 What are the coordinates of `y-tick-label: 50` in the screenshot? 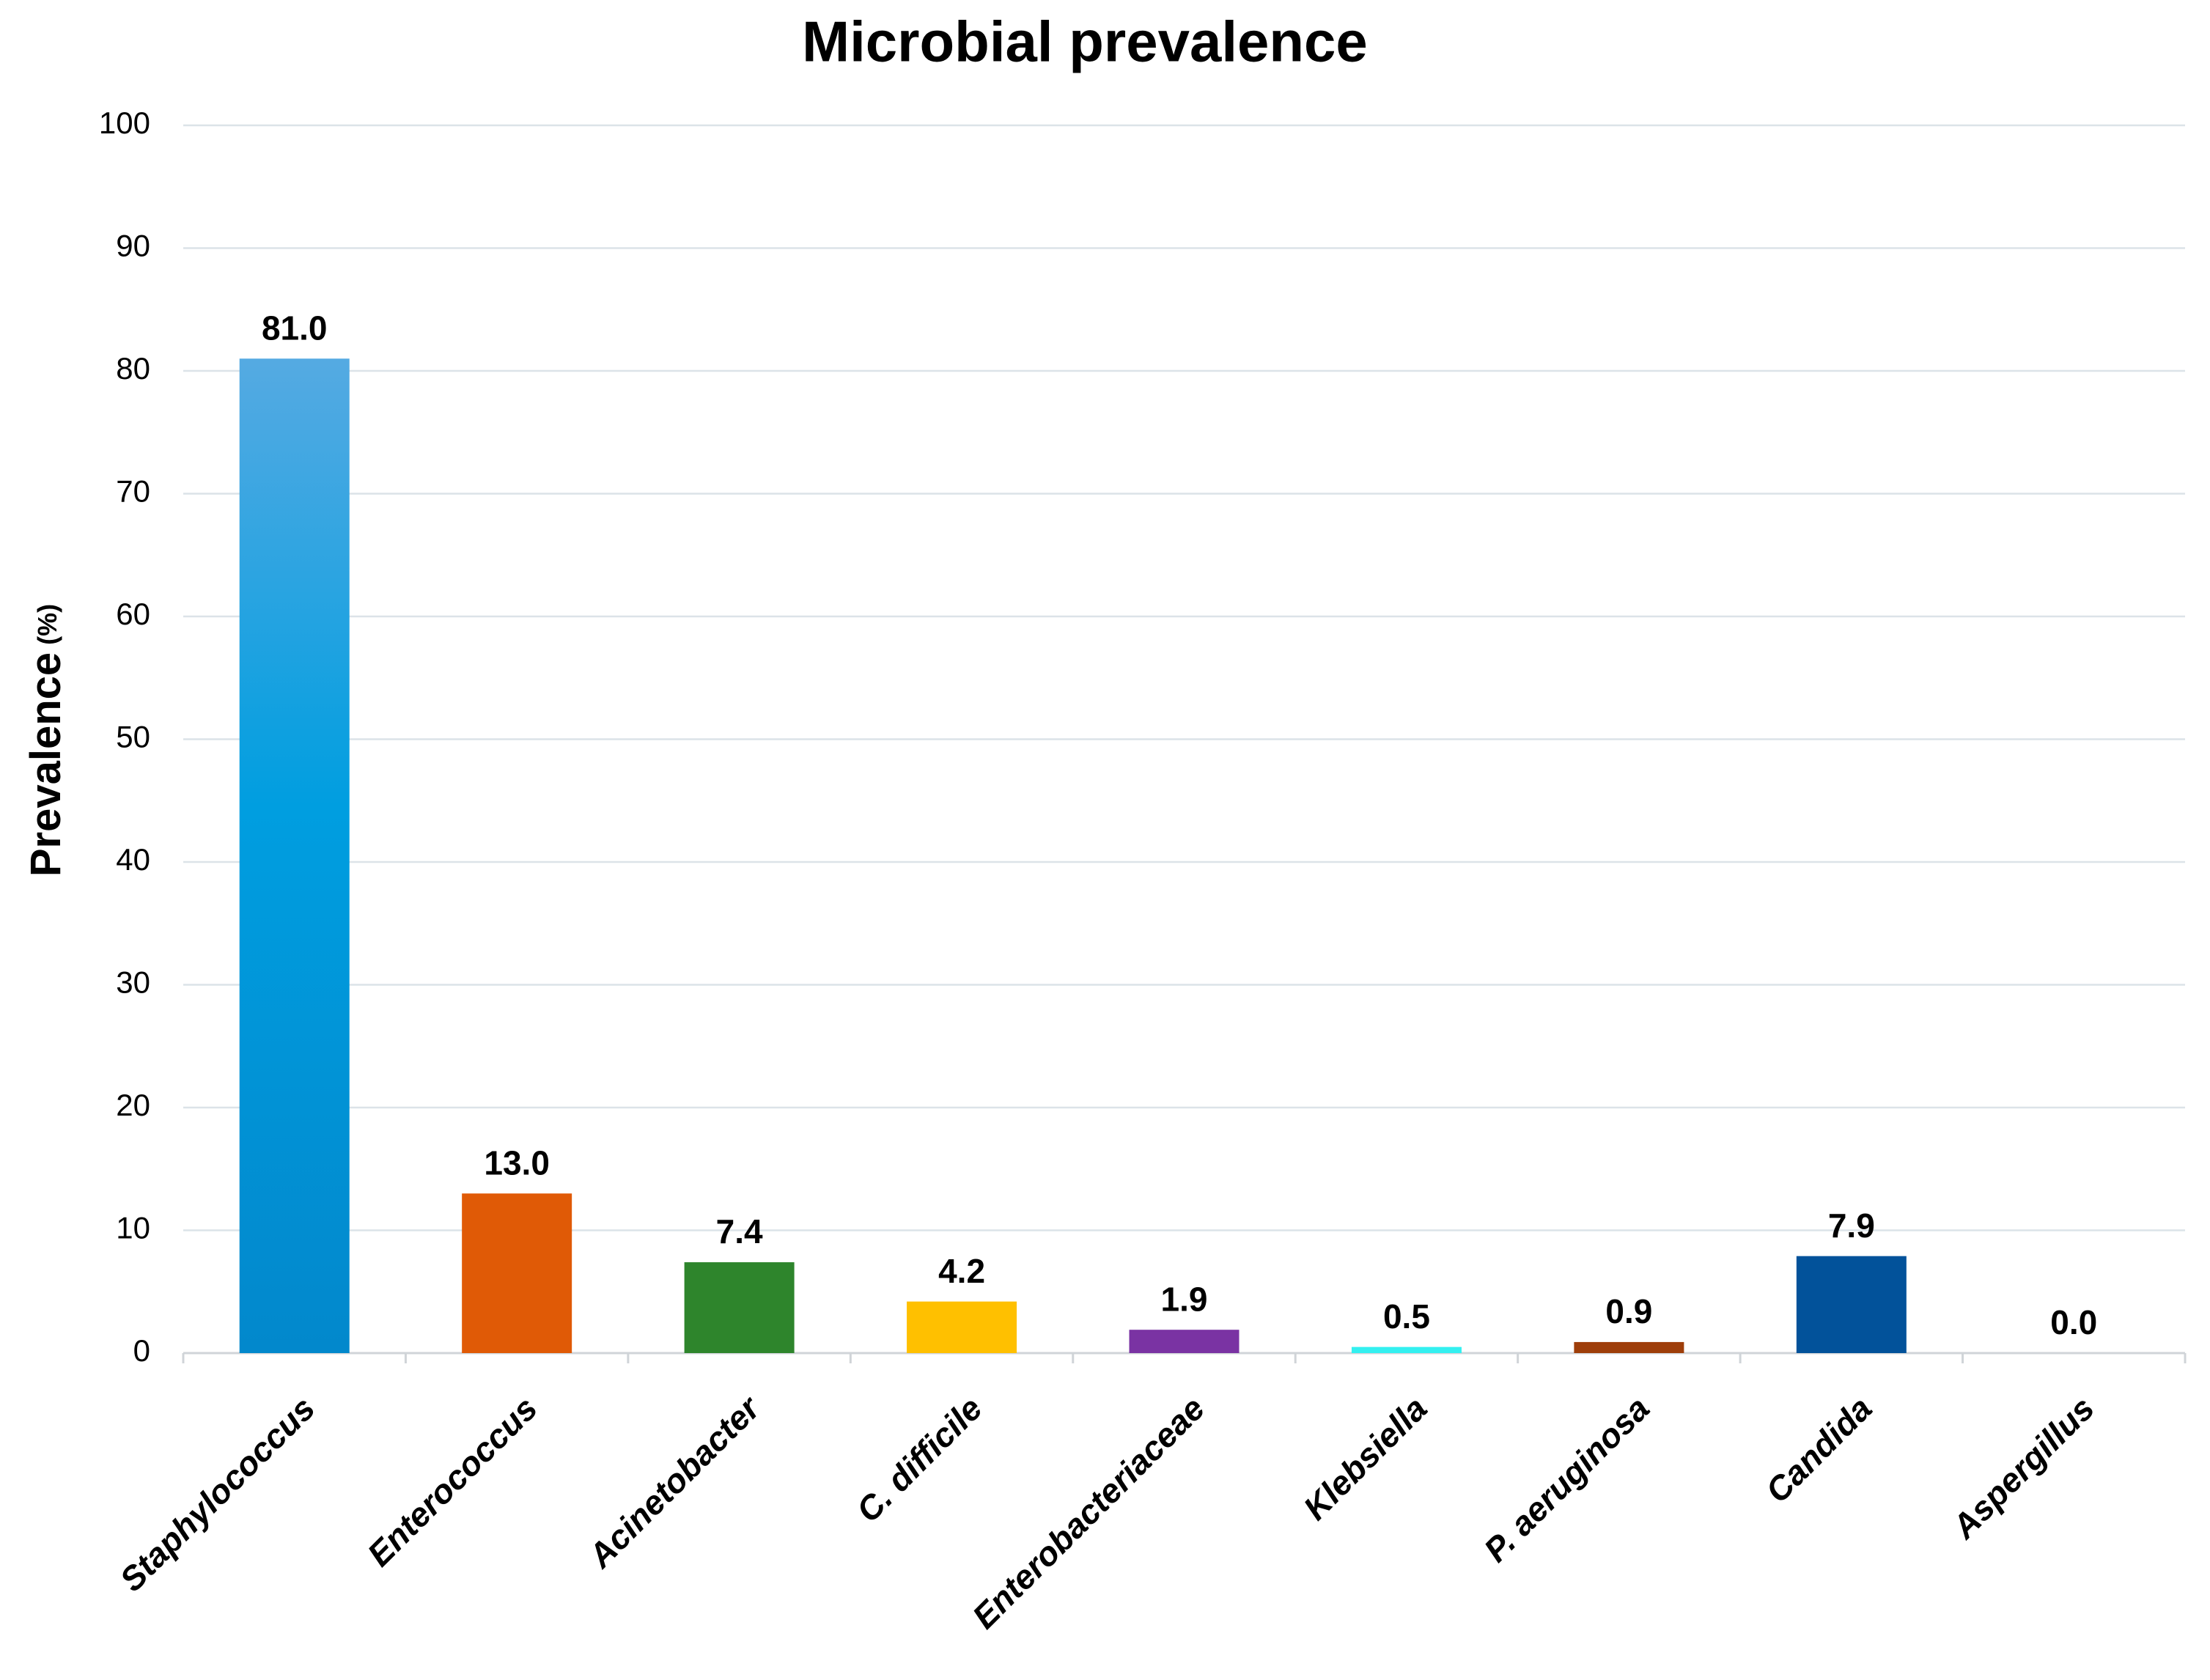 It's located at (133, 737).